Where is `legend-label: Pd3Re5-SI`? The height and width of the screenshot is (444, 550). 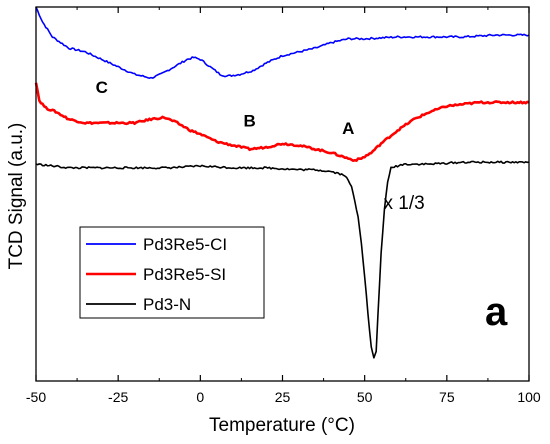 legend-label: Pd3Re5-SI is located at coordinates (184, 274).